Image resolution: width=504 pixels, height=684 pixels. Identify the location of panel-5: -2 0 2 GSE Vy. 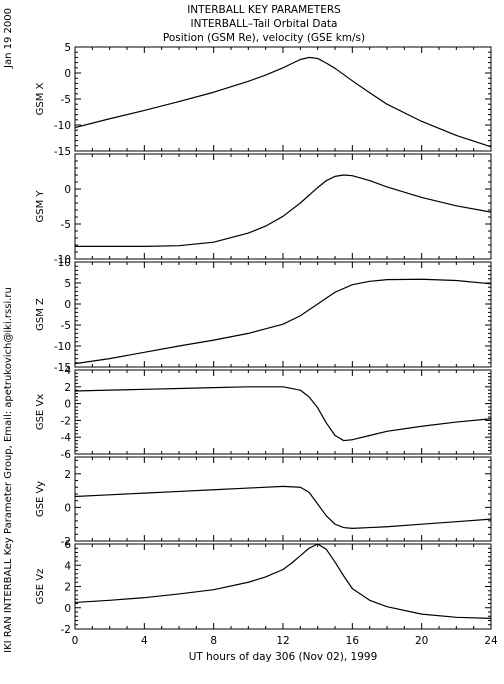
(263, 502).